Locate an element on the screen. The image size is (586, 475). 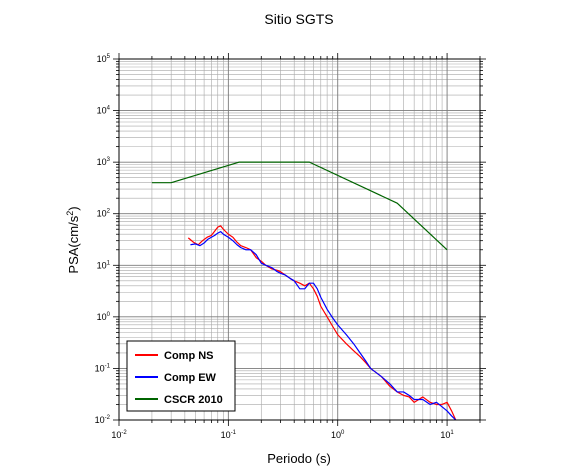
x-tick-label: 10-2 is located at coordinates (119, 435).